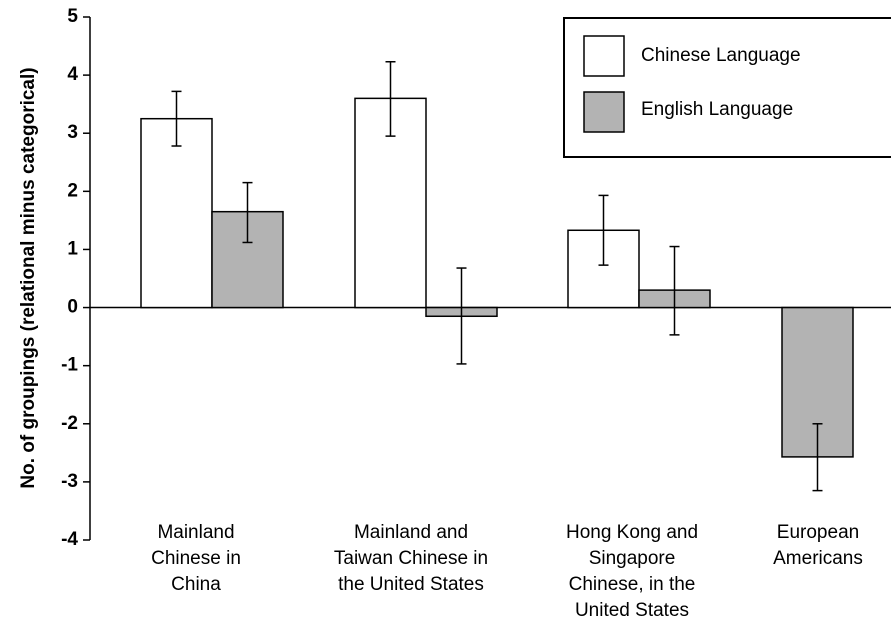  Describe the element at coordinates (604, 56) in the screenshot. I see `legend-swatch-chinese` at that location.